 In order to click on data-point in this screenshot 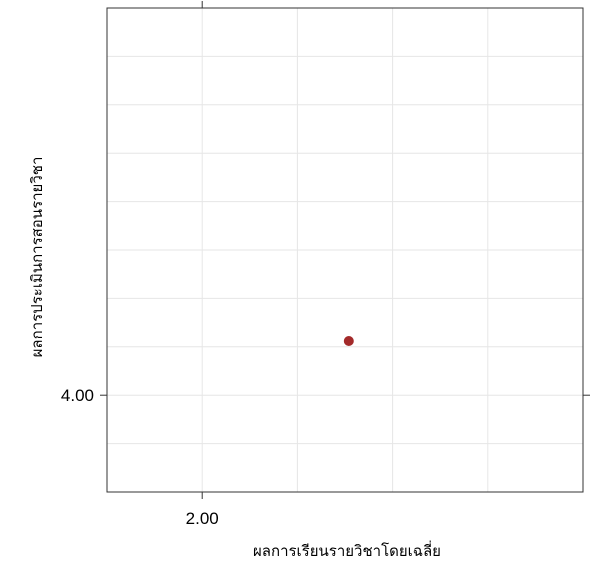, I will do `click(348, 340)`.